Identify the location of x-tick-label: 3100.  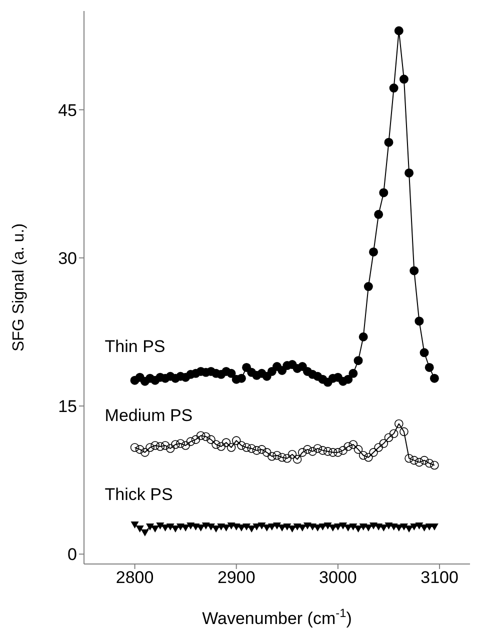
(439, 578).